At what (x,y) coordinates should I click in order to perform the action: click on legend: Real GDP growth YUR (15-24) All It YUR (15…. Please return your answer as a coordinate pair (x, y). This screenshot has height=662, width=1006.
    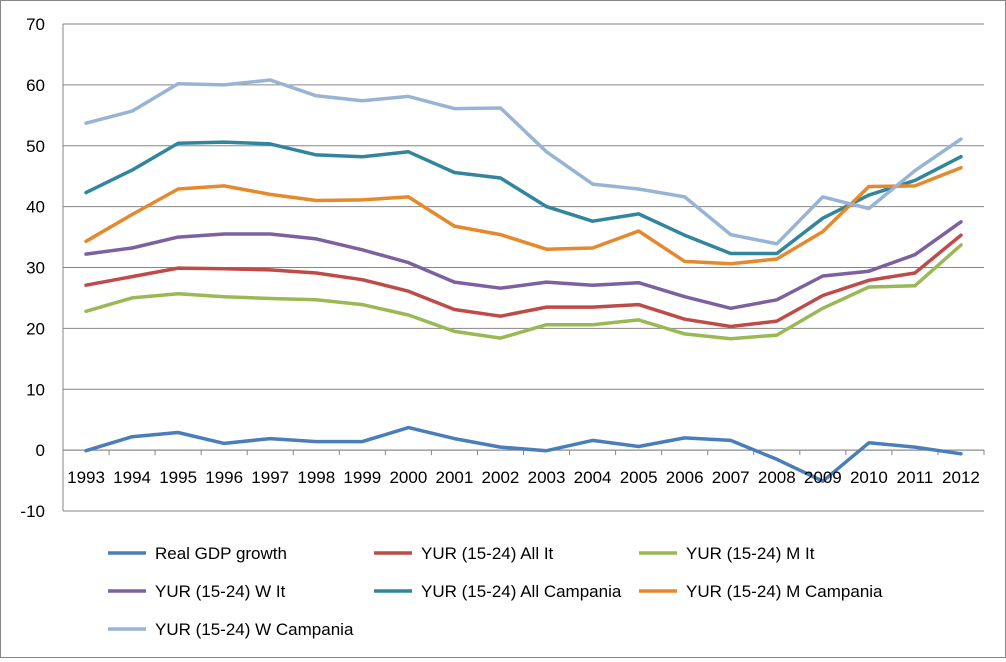
    Looking at the image, I should click on (495, 591).